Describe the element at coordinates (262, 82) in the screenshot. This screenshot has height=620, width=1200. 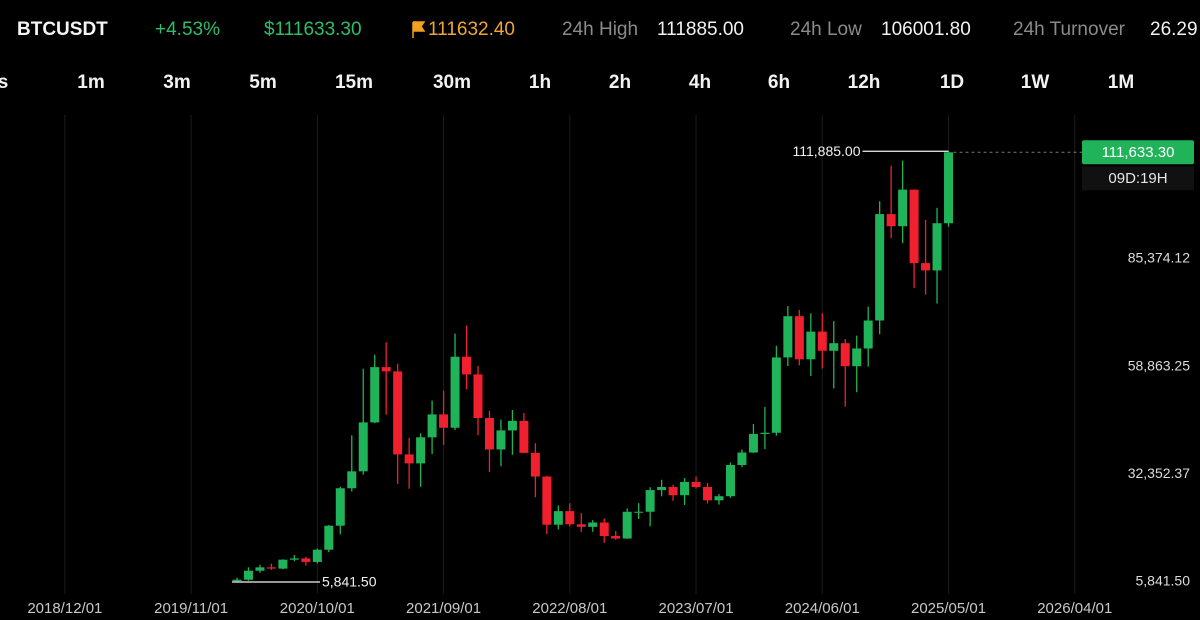
I see `timeframe-tab: 5m` at that location.